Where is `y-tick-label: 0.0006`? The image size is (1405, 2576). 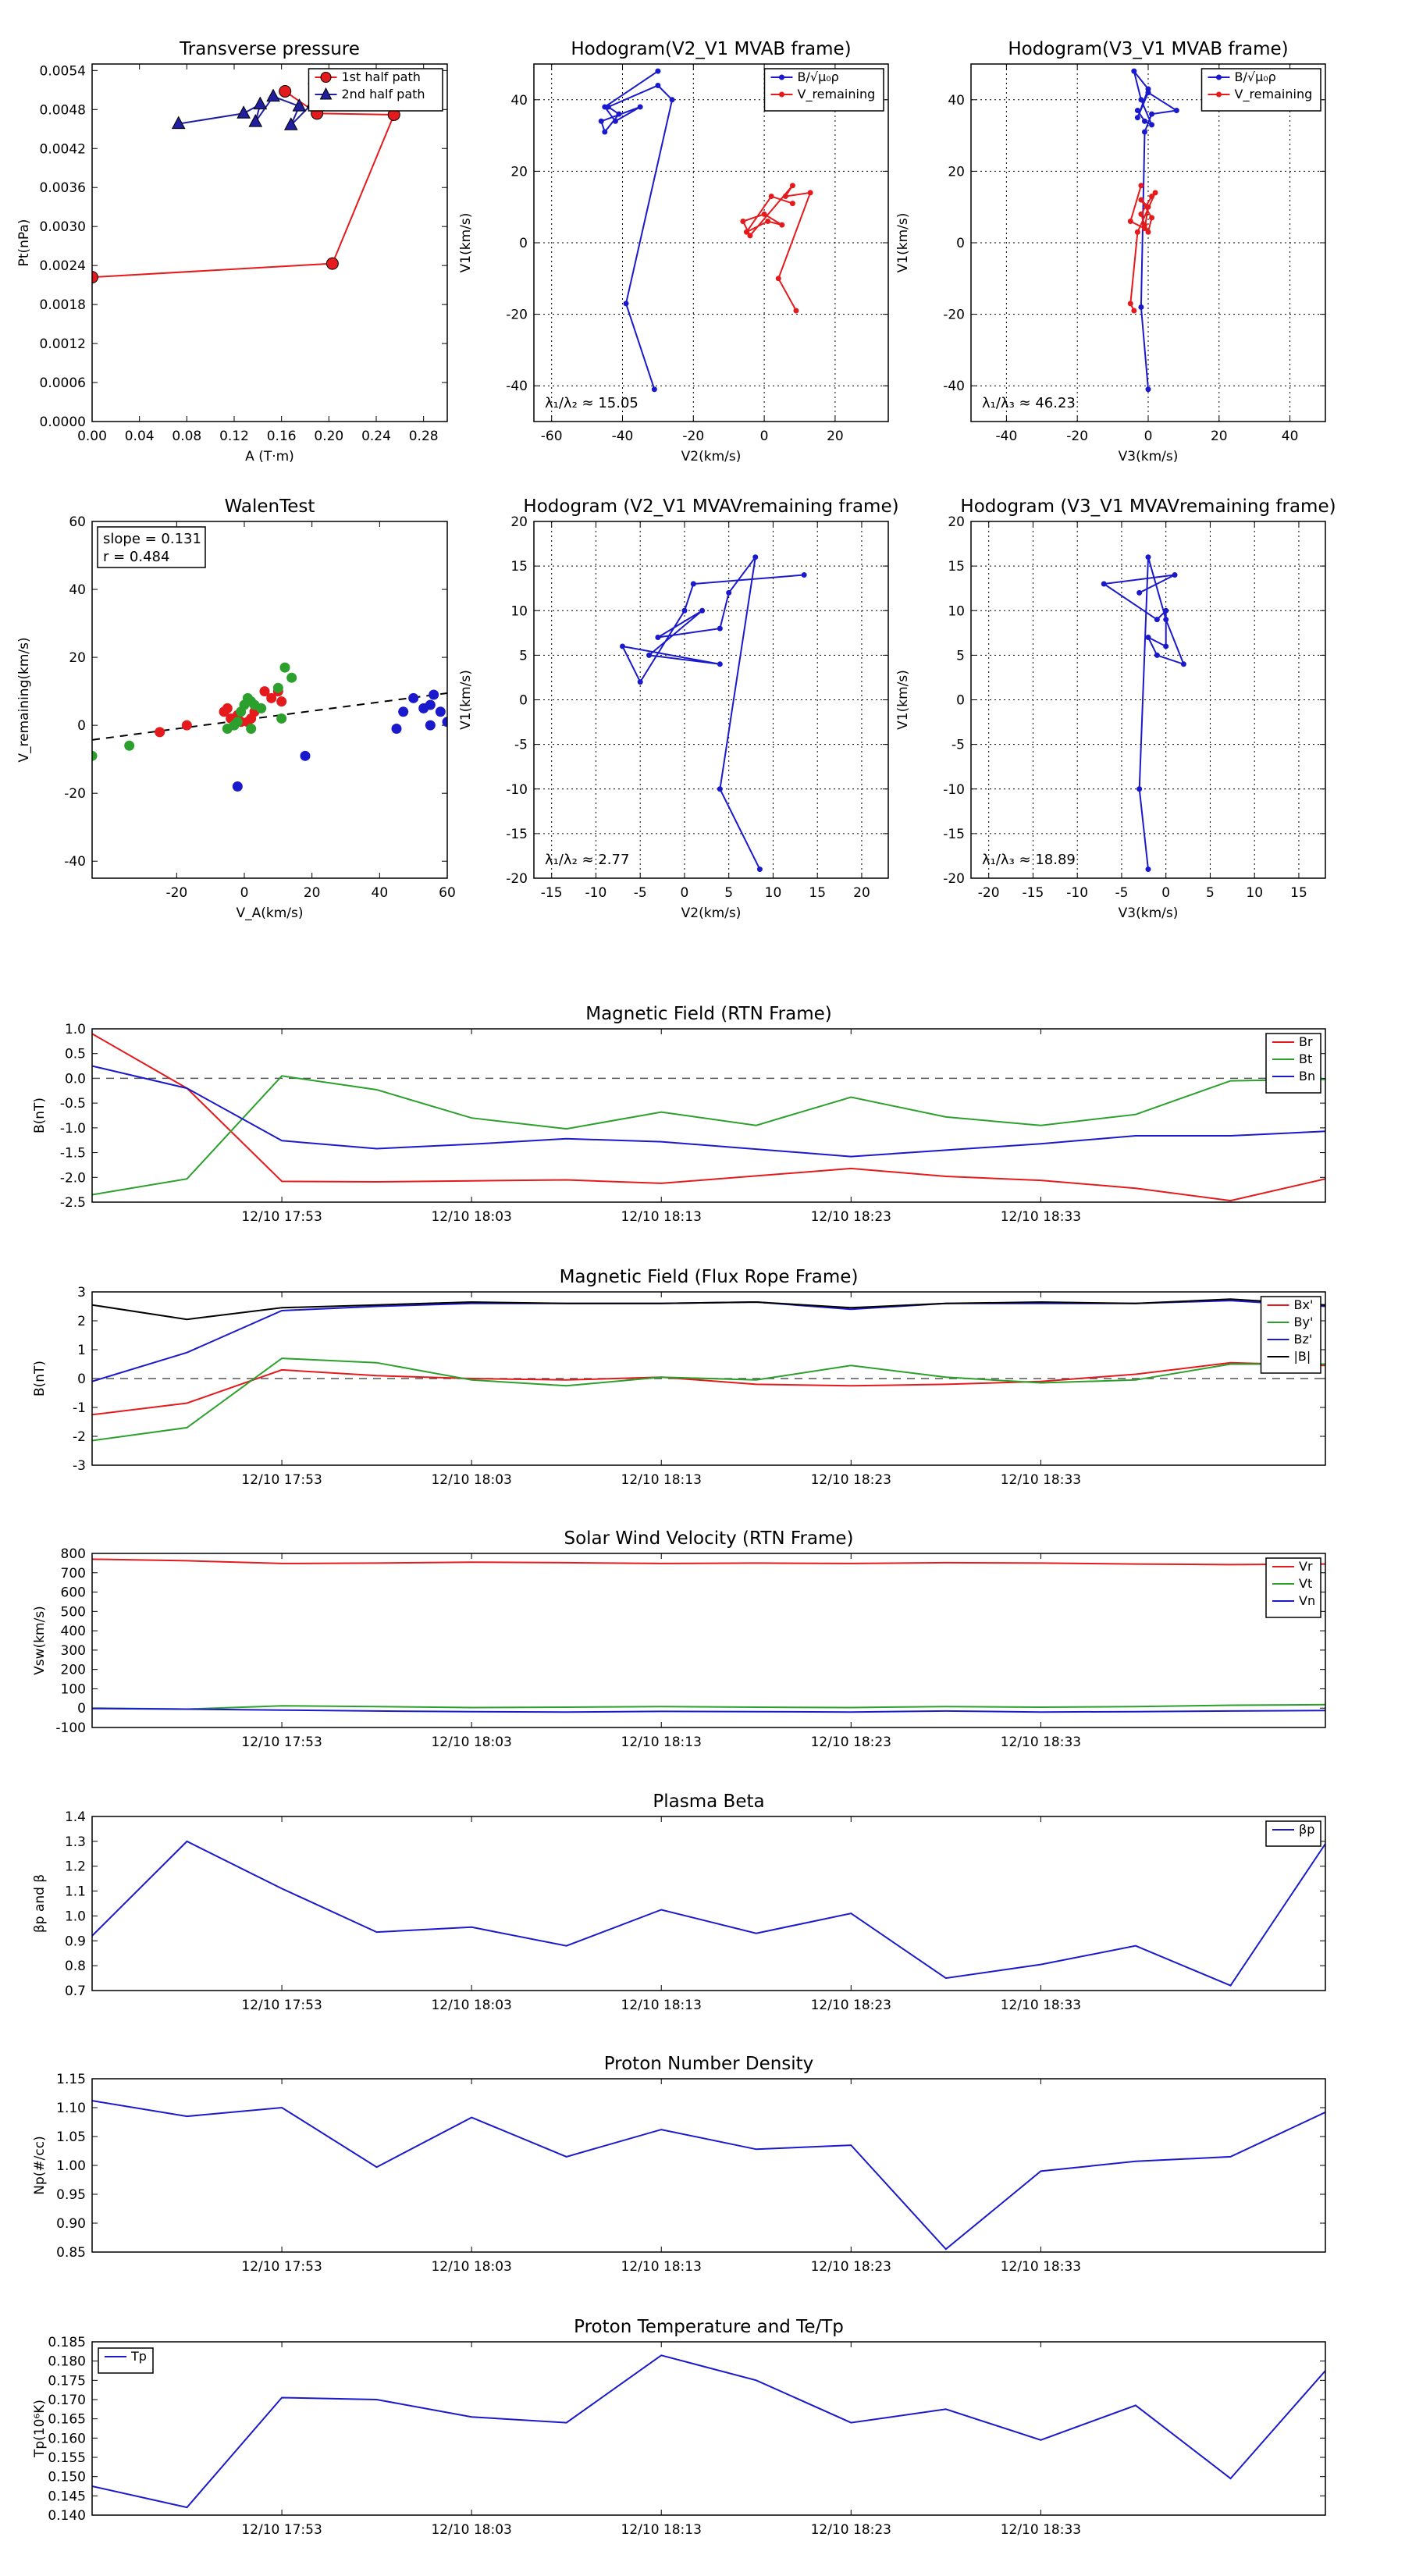
y-tick-label: 0.0006 is located at coordinates (63, 383).